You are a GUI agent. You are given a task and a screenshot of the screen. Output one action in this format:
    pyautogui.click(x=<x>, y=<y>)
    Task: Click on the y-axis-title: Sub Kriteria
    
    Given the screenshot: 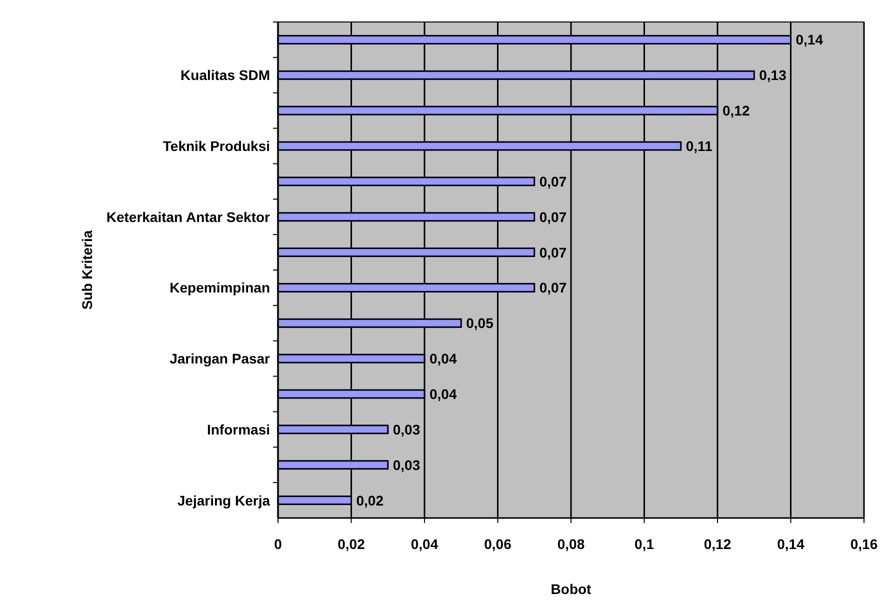 What is the action you would take?
    pyautogui.click(x=87, y=270)
    